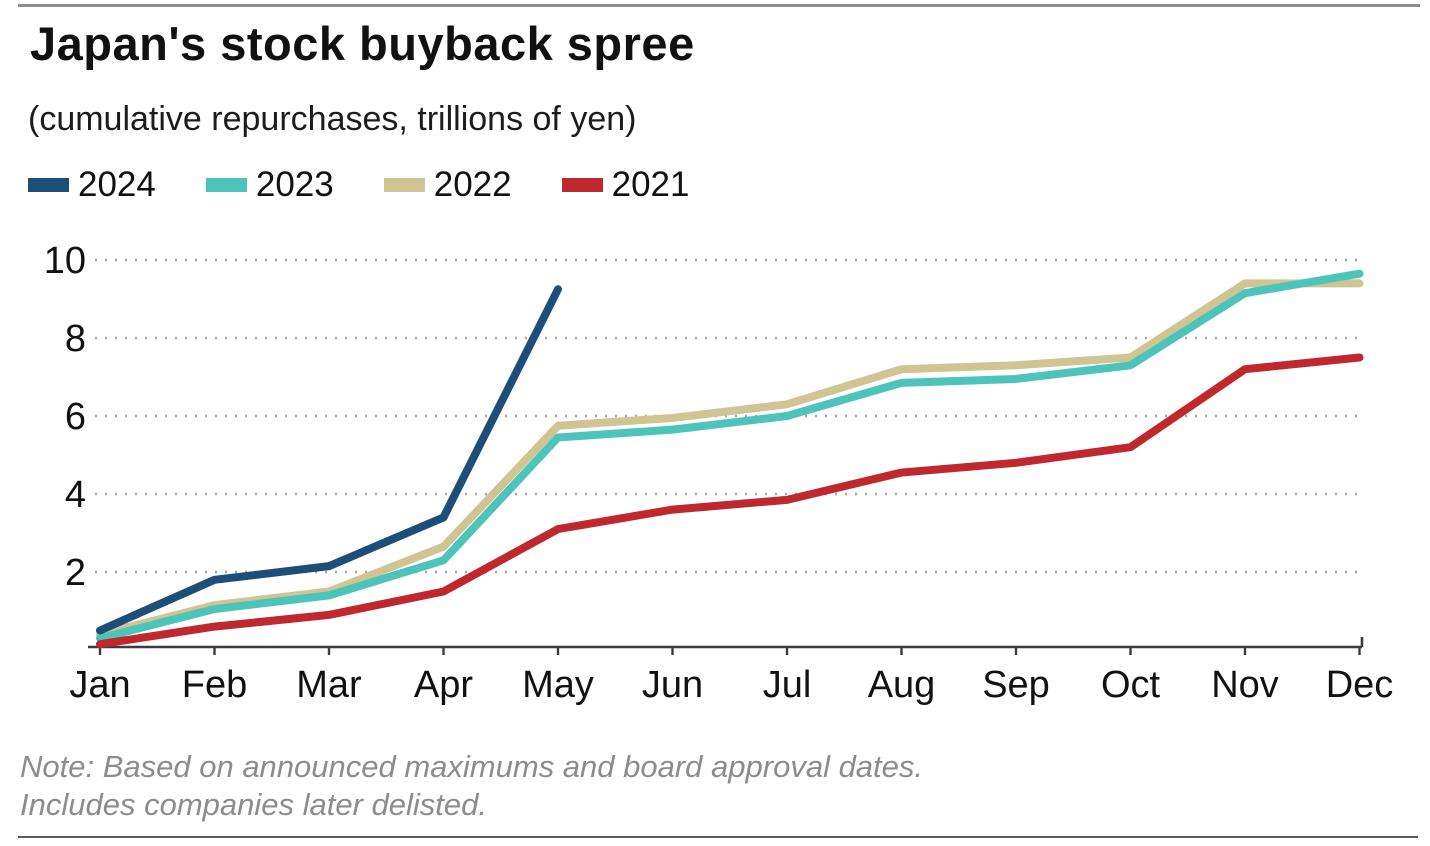 The image size is (1430, 846). What do you see at coordinates (718, 837) in the screenshot?
I see `bottom-divider` at bounding box center [718, 837].